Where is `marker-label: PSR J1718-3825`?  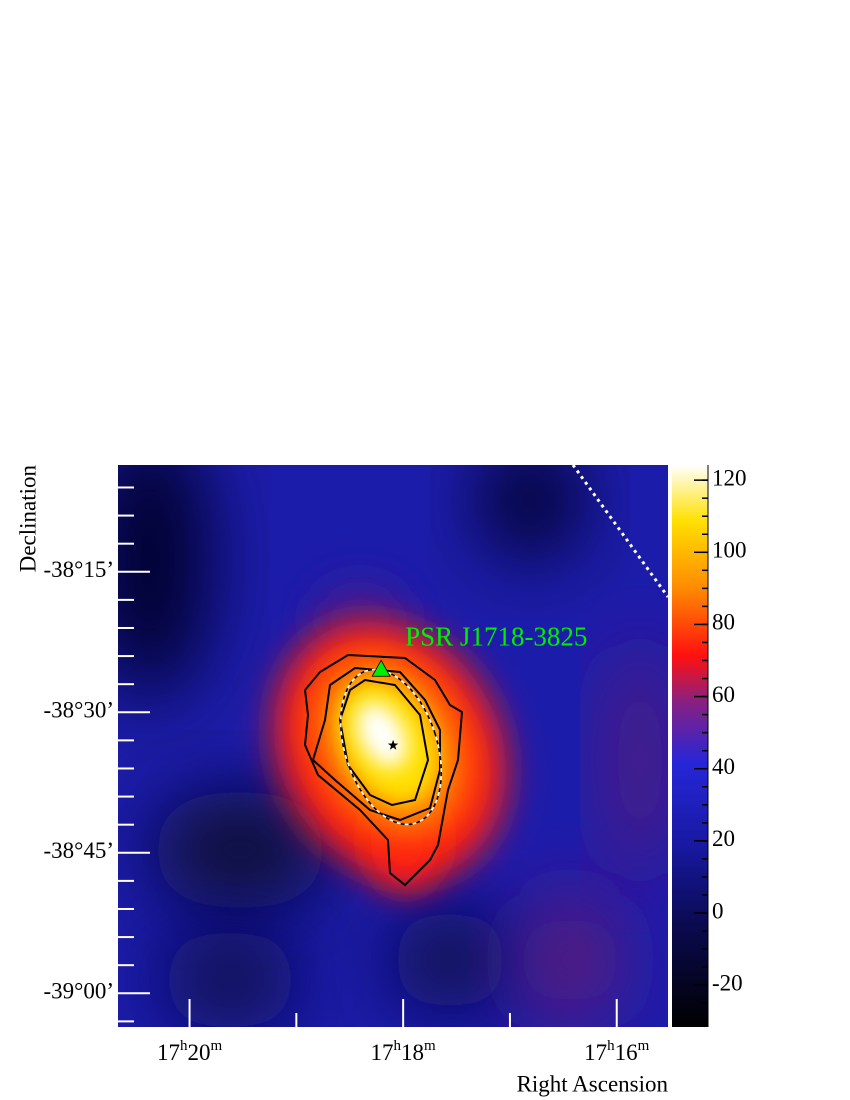
marker-label: PSR J1718-3825 is located at coordinates (496, 636).